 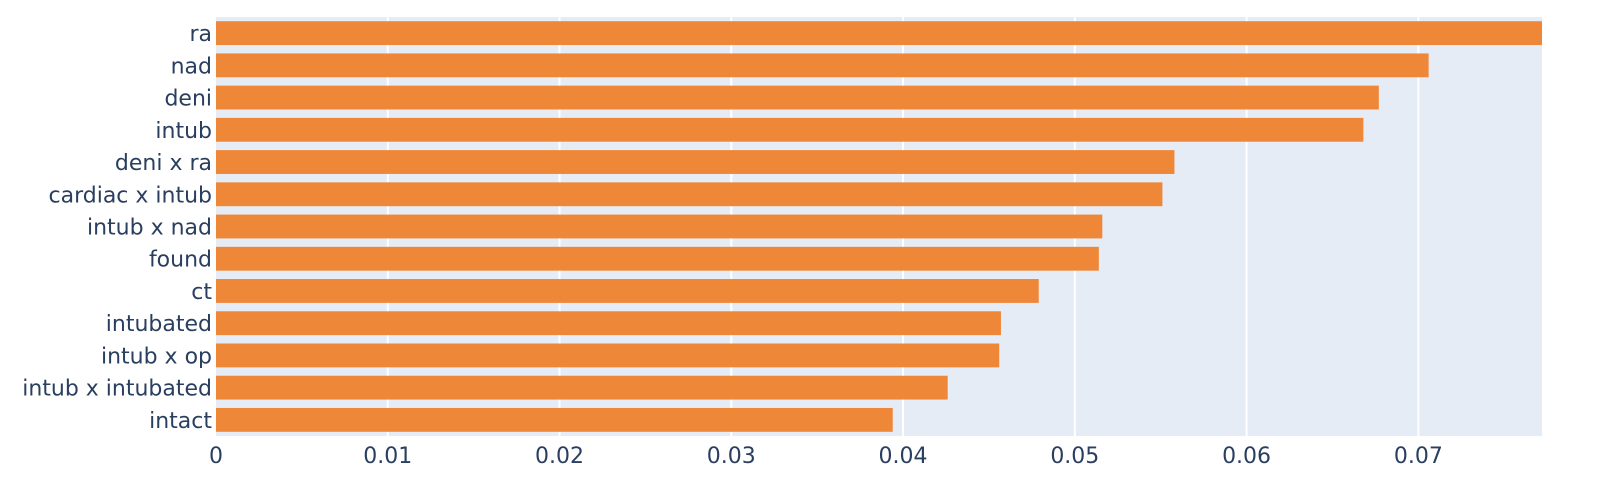 I want to click on x-tick-label: 0.01, so click(x=387, y=456).